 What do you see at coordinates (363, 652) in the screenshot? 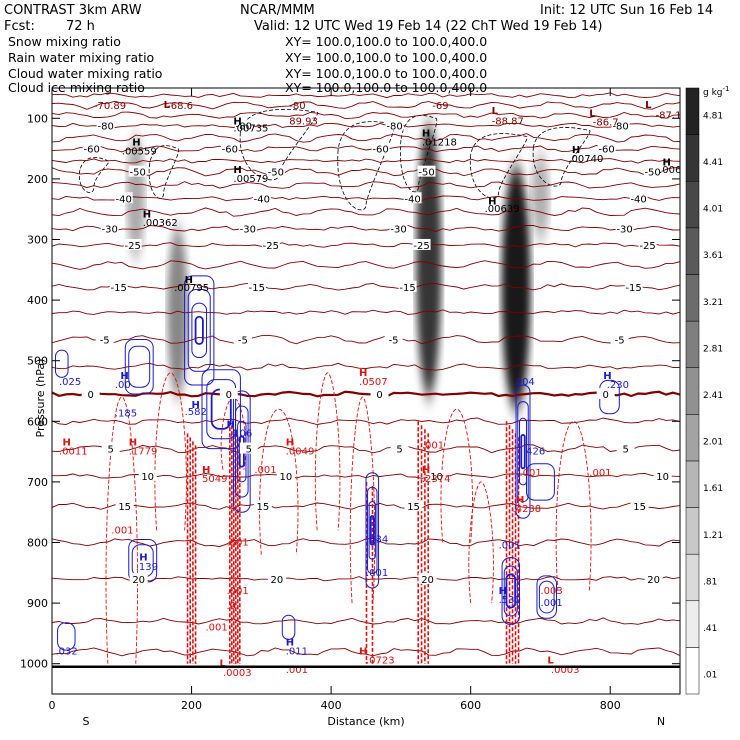
I see `extremum-label-27: H` at bounding box center [363, 652].